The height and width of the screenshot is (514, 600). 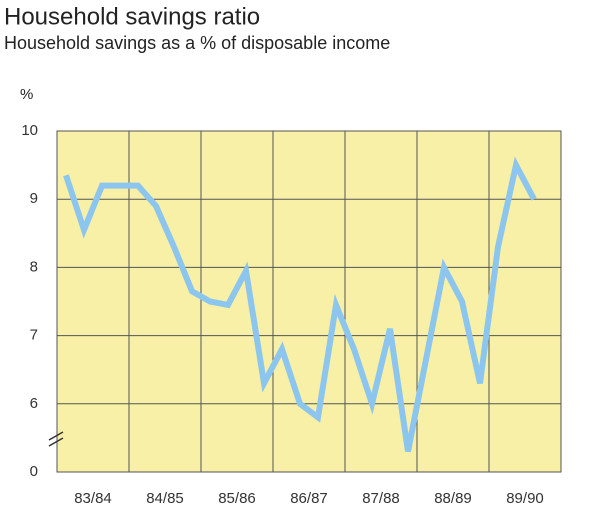 What do you see at coordinates (34, 403) in the screenshot?
I see `y-tick-label: 6` at bounding box center [34, 403].